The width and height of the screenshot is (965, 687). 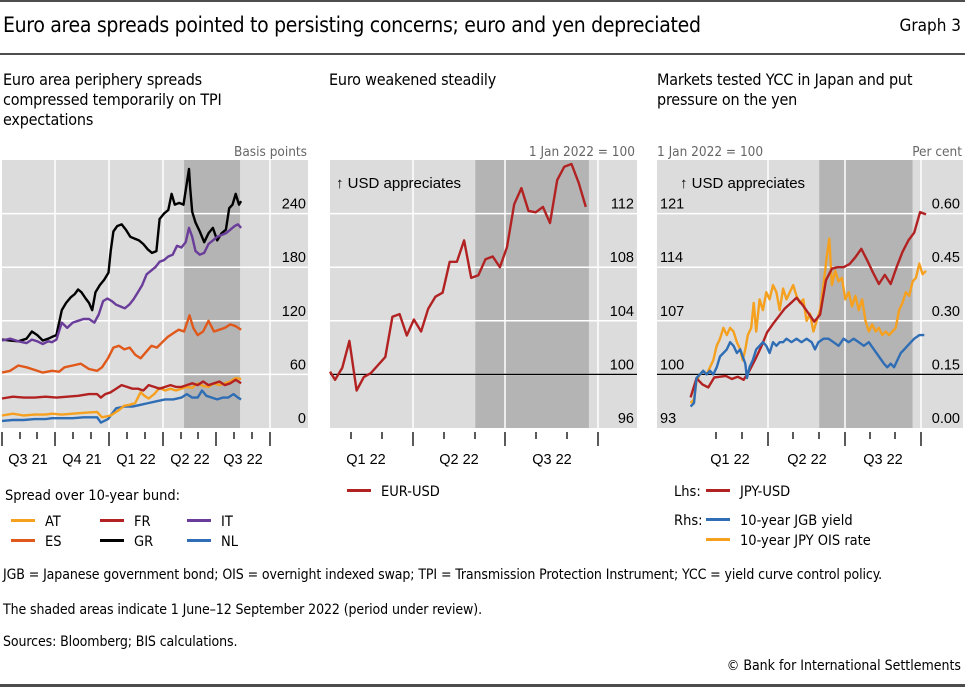 What do you see at coordinates (672, 312) in the screenshot?
I see `y-tick-label: 107` at bounding box center [672, 312].